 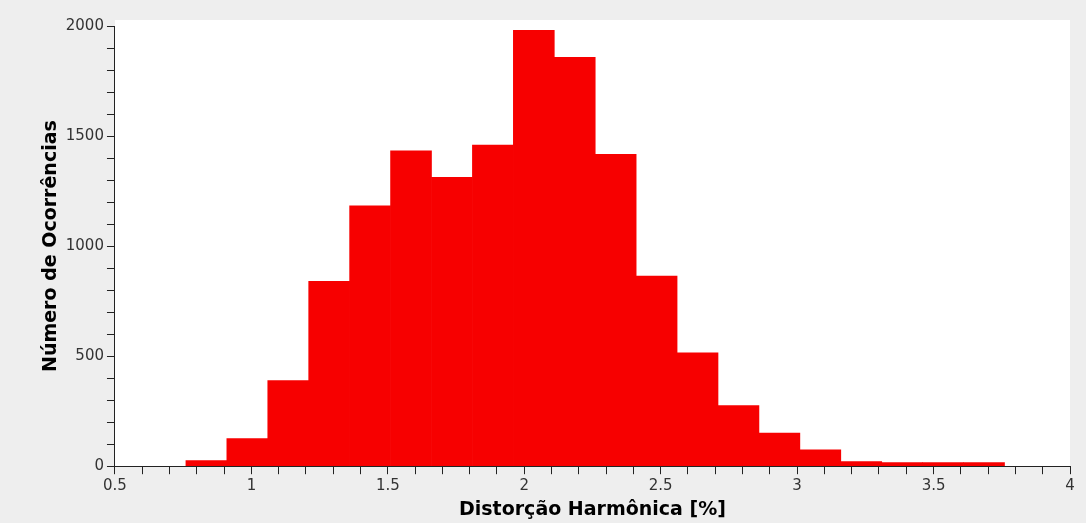 I want to click on y-tick-label: 0, so click(x=99, y=465).